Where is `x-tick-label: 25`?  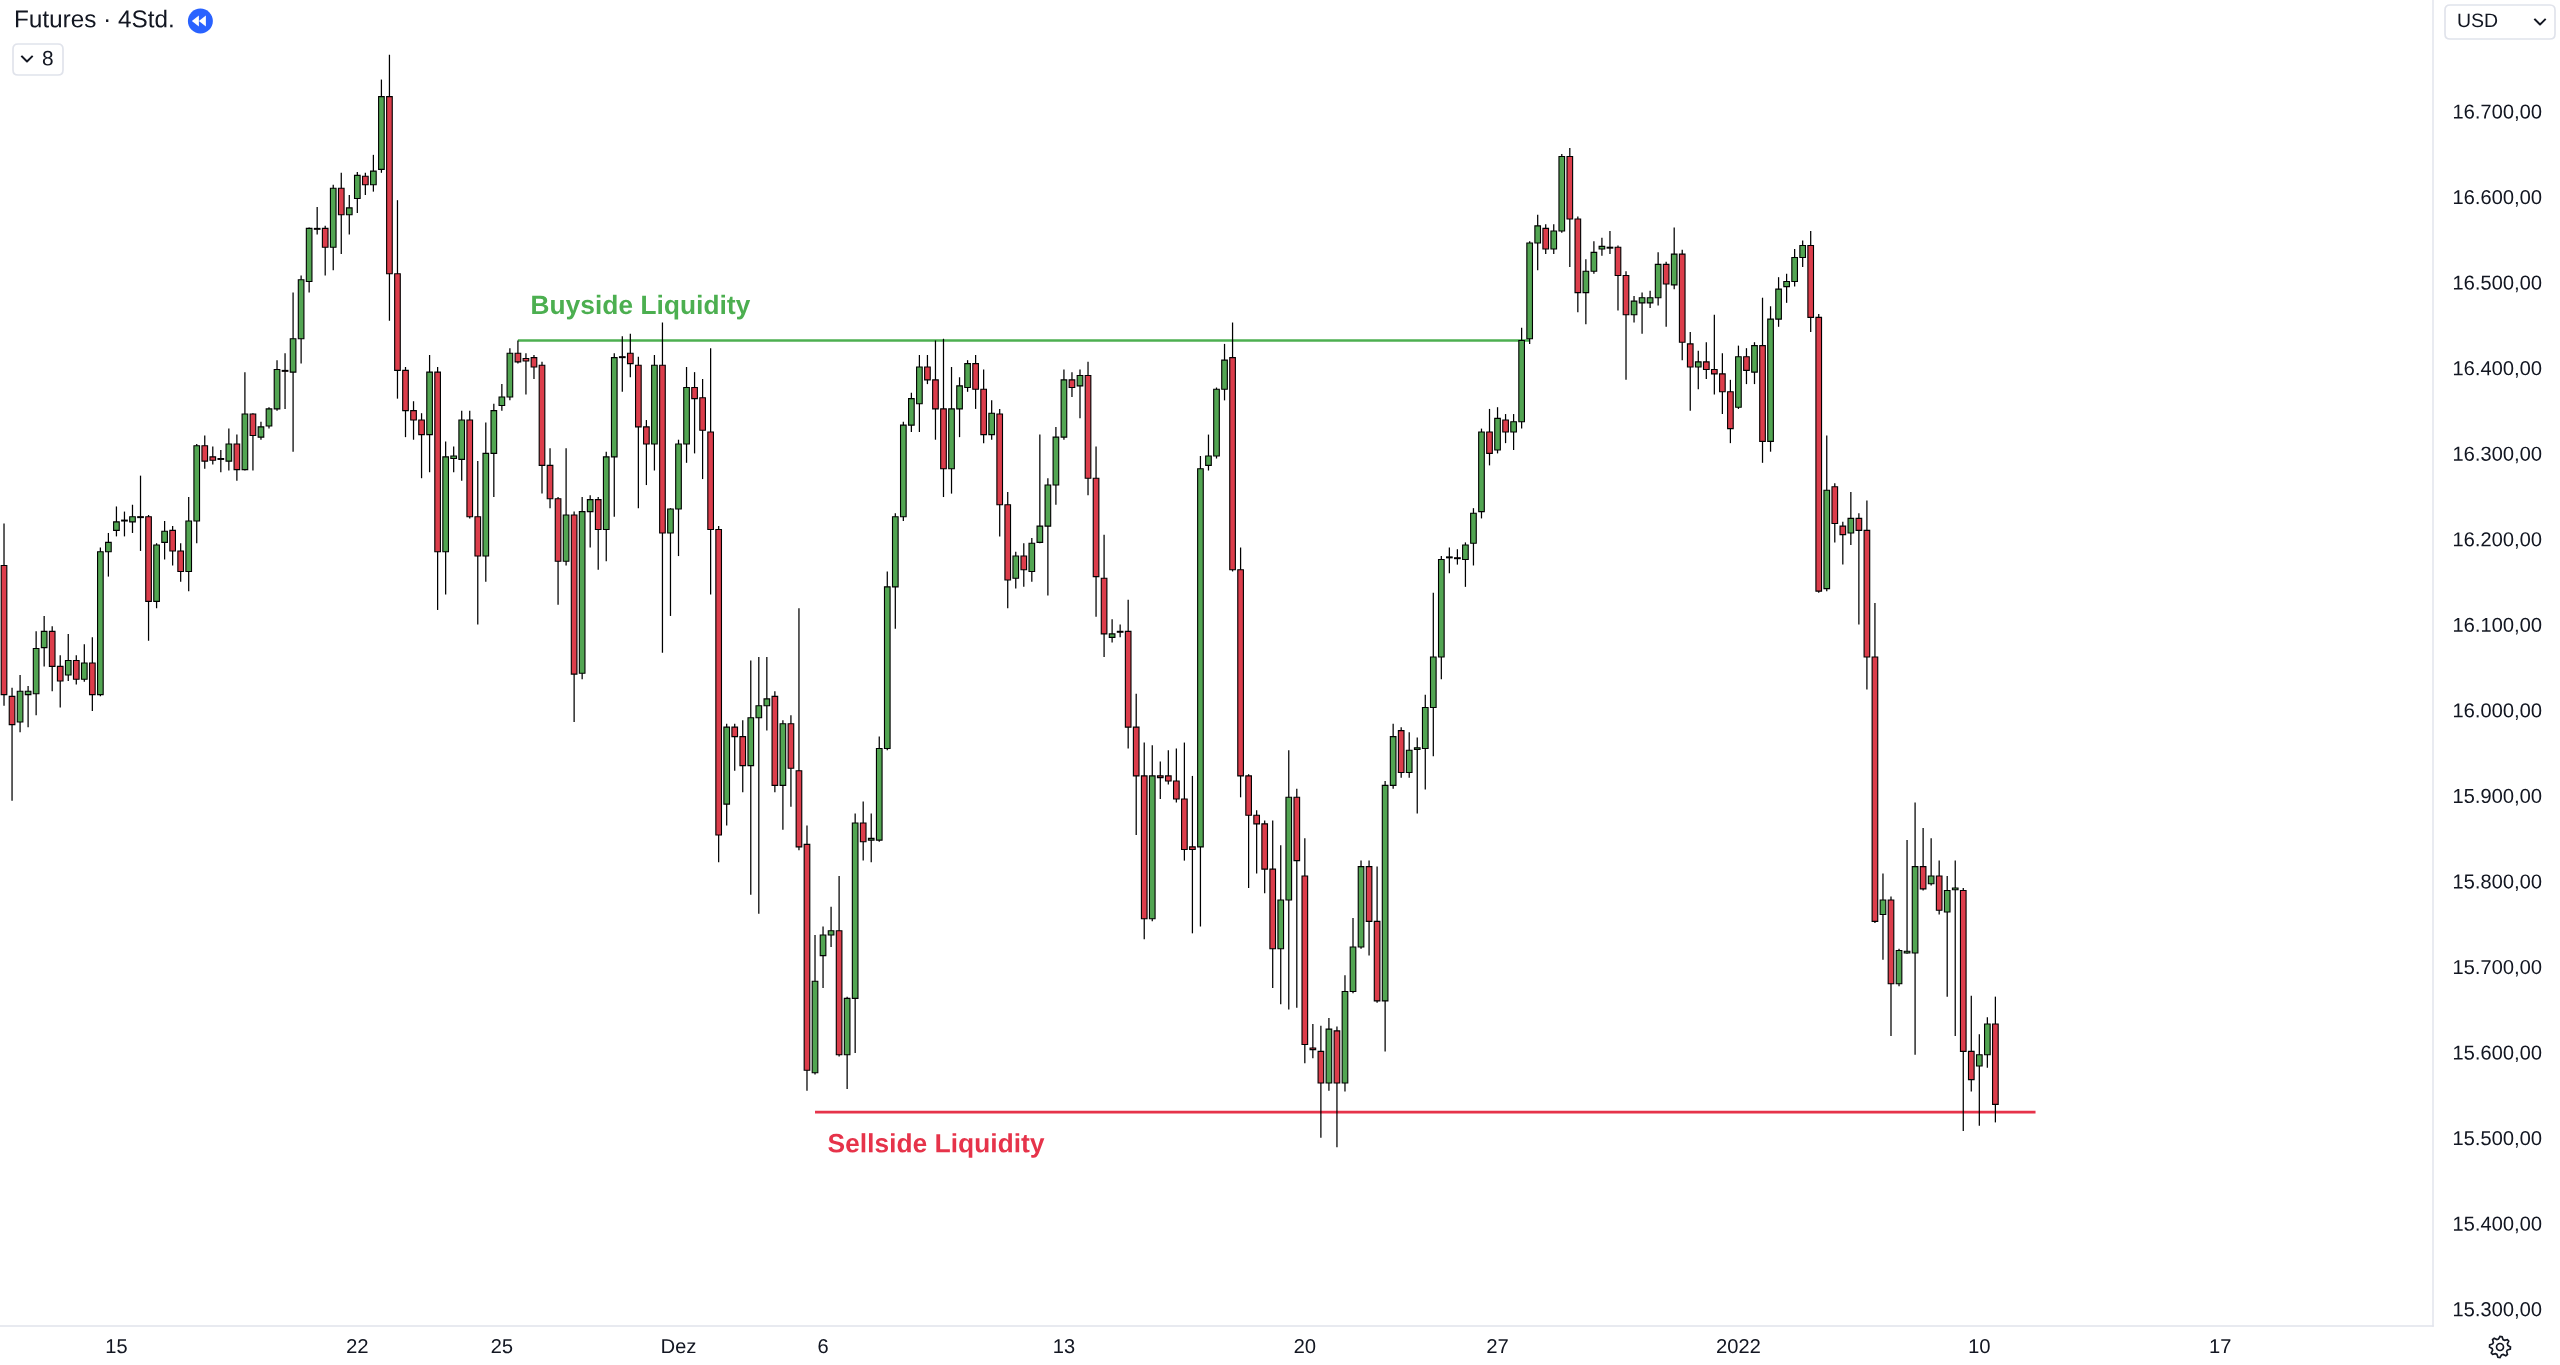 x-tick-label: 25 is located at coordinates (502, 1346).